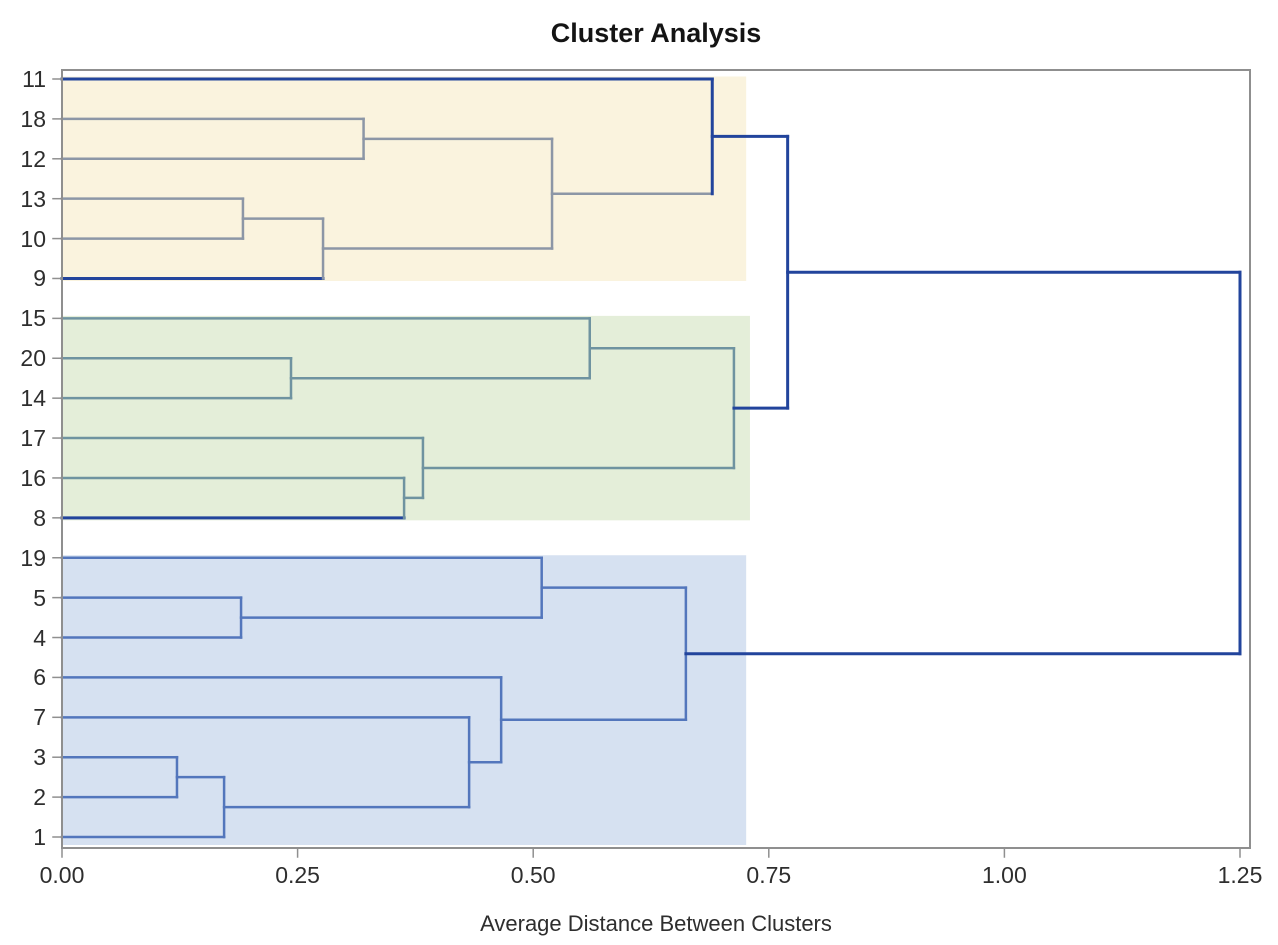  Describe the element at coordinates (33, 398) in the screenshot. I see `leaf-label-14: 14` at that location.